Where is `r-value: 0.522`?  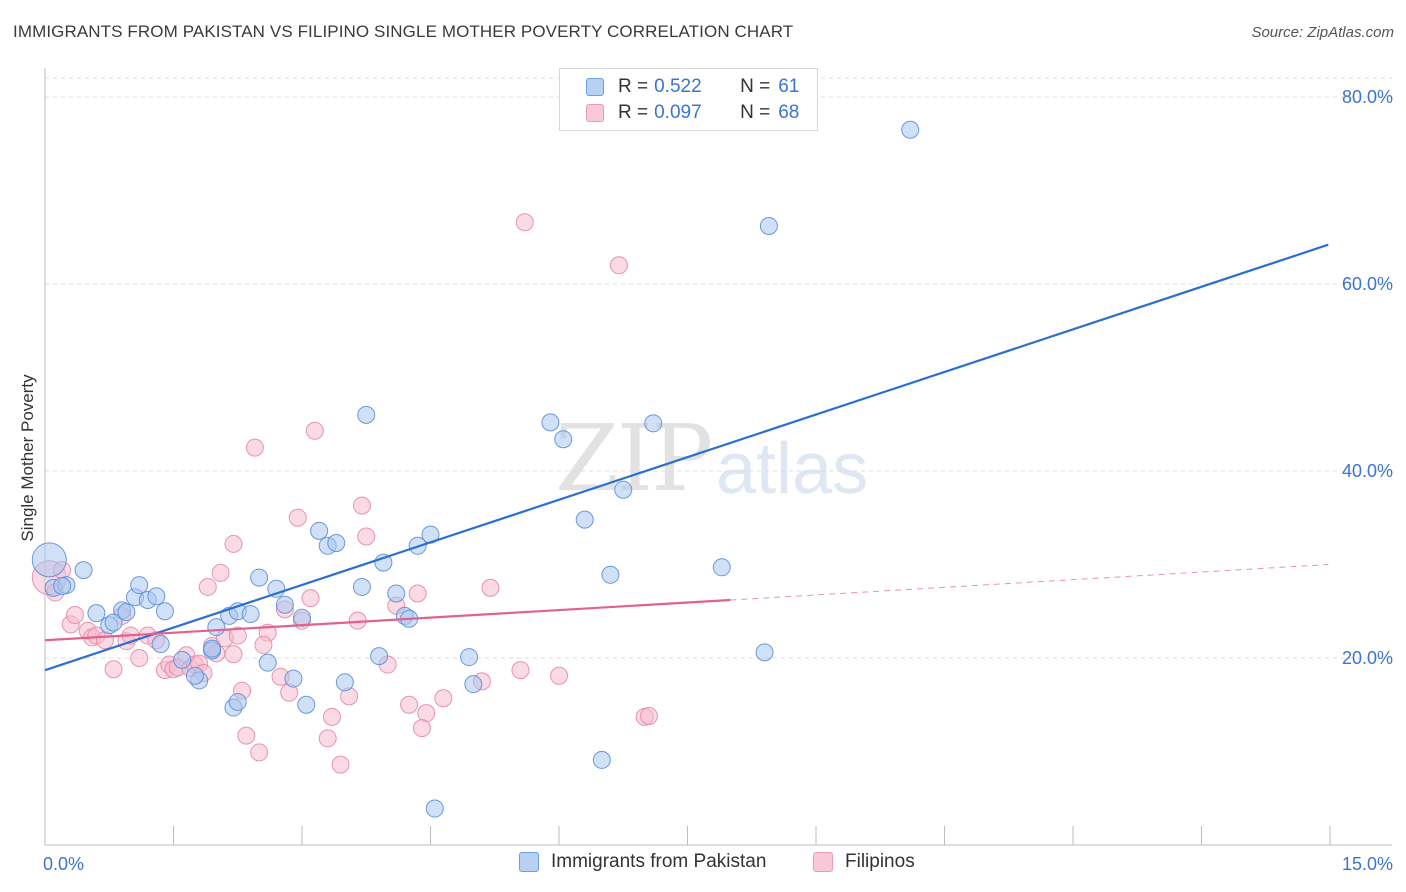
r-value: 0.522 is located at coordinates (678, 86).